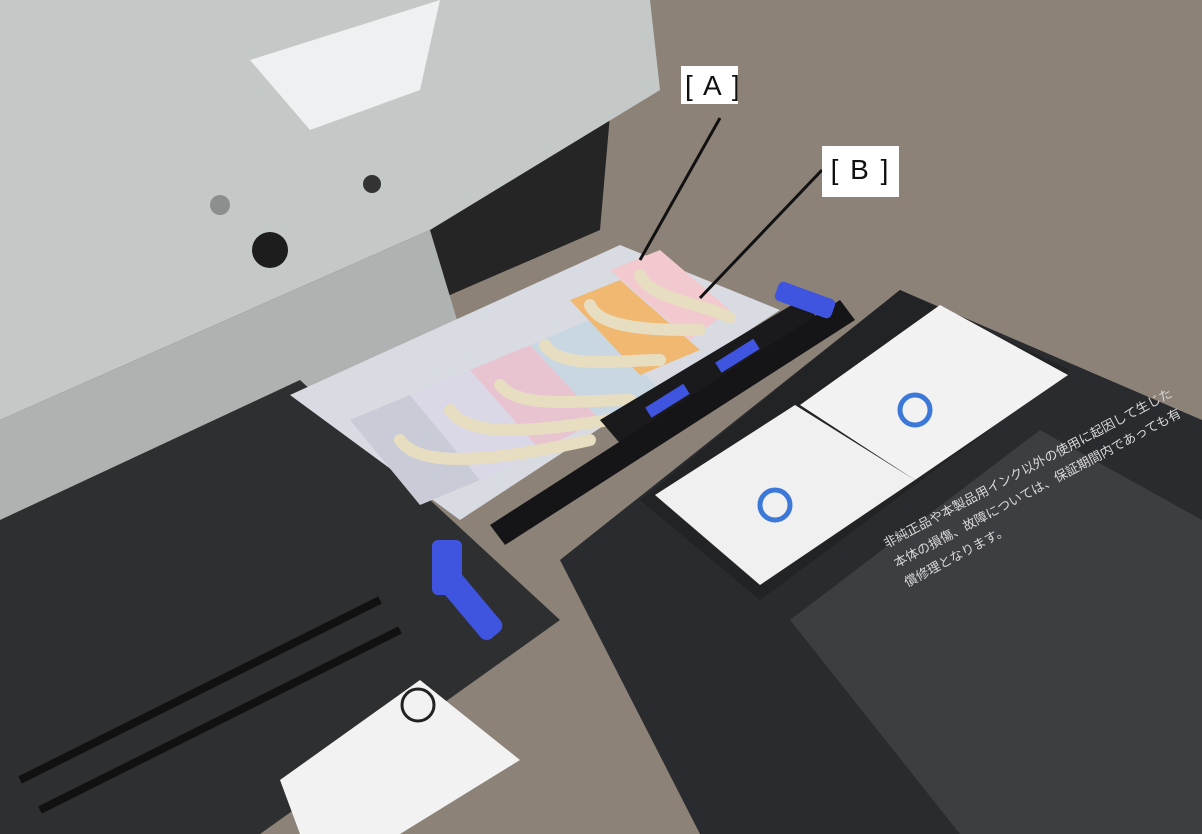  Describe the element at coordinates (565, 367) in the screenshot. I see `ink-tubes` at that location.